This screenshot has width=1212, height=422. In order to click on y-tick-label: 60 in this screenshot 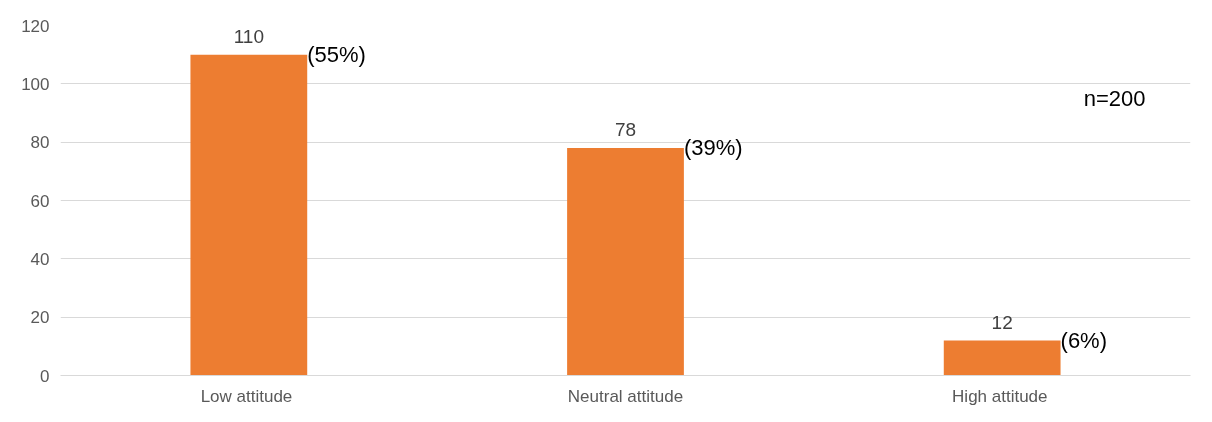, I will do `click(40, 201)`.